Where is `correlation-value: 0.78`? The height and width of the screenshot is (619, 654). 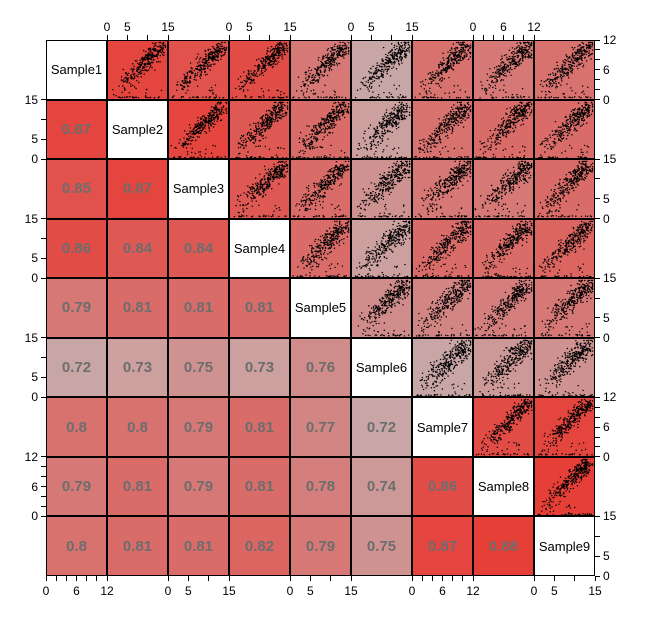
correlation-value: 0.78 is located at coordinates (320, 487).